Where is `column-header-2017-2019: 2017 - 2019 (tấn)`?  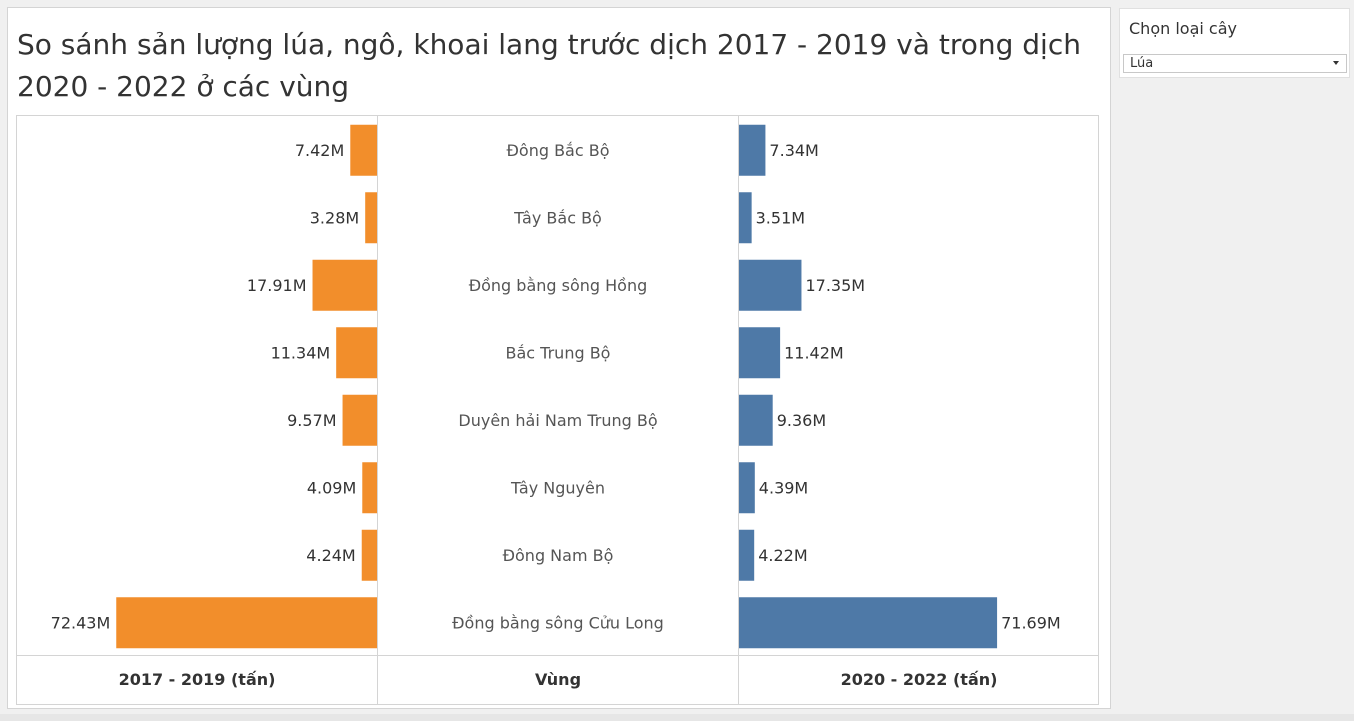 column-header-2017-2019: 2017 - 2019 (tấn) is located at coordinates (197, 679).